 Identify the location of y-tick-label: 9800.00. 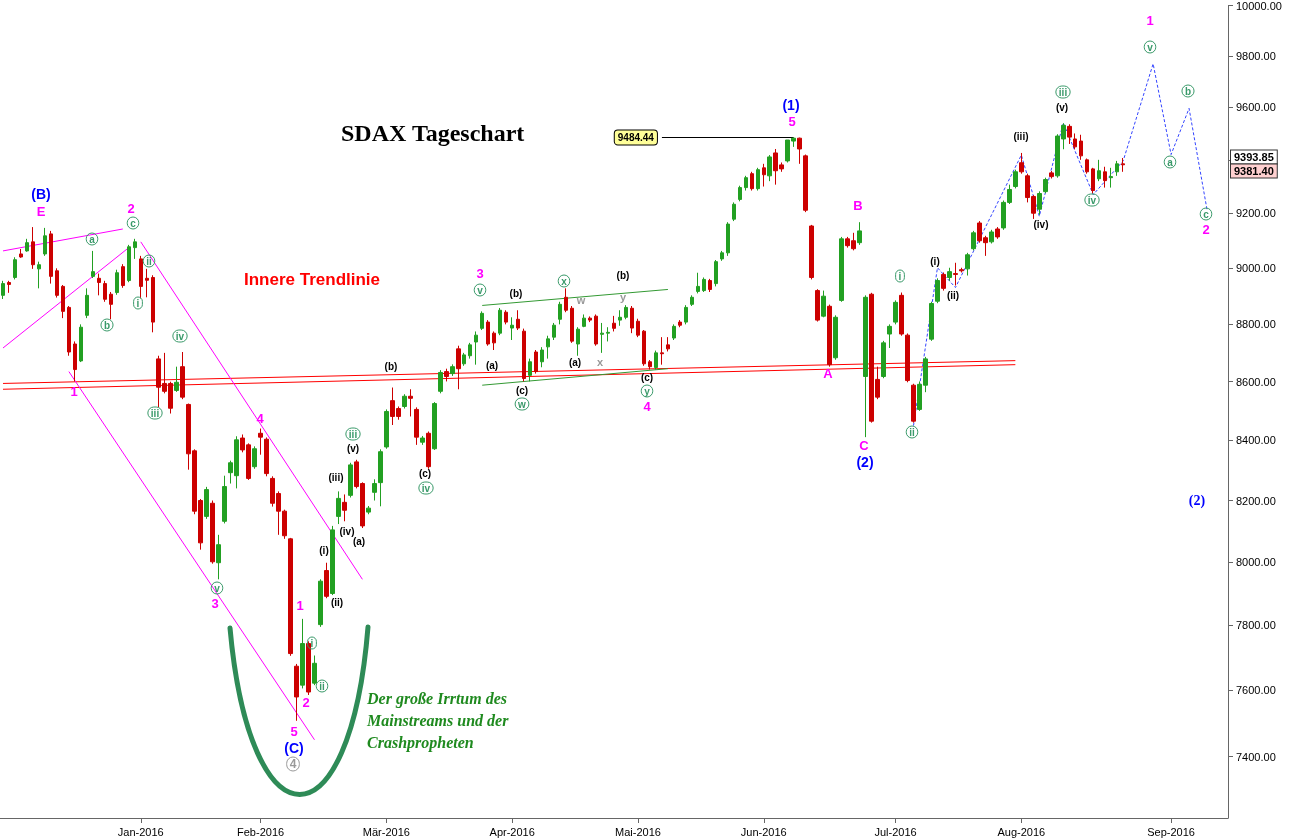
(1256, 55).